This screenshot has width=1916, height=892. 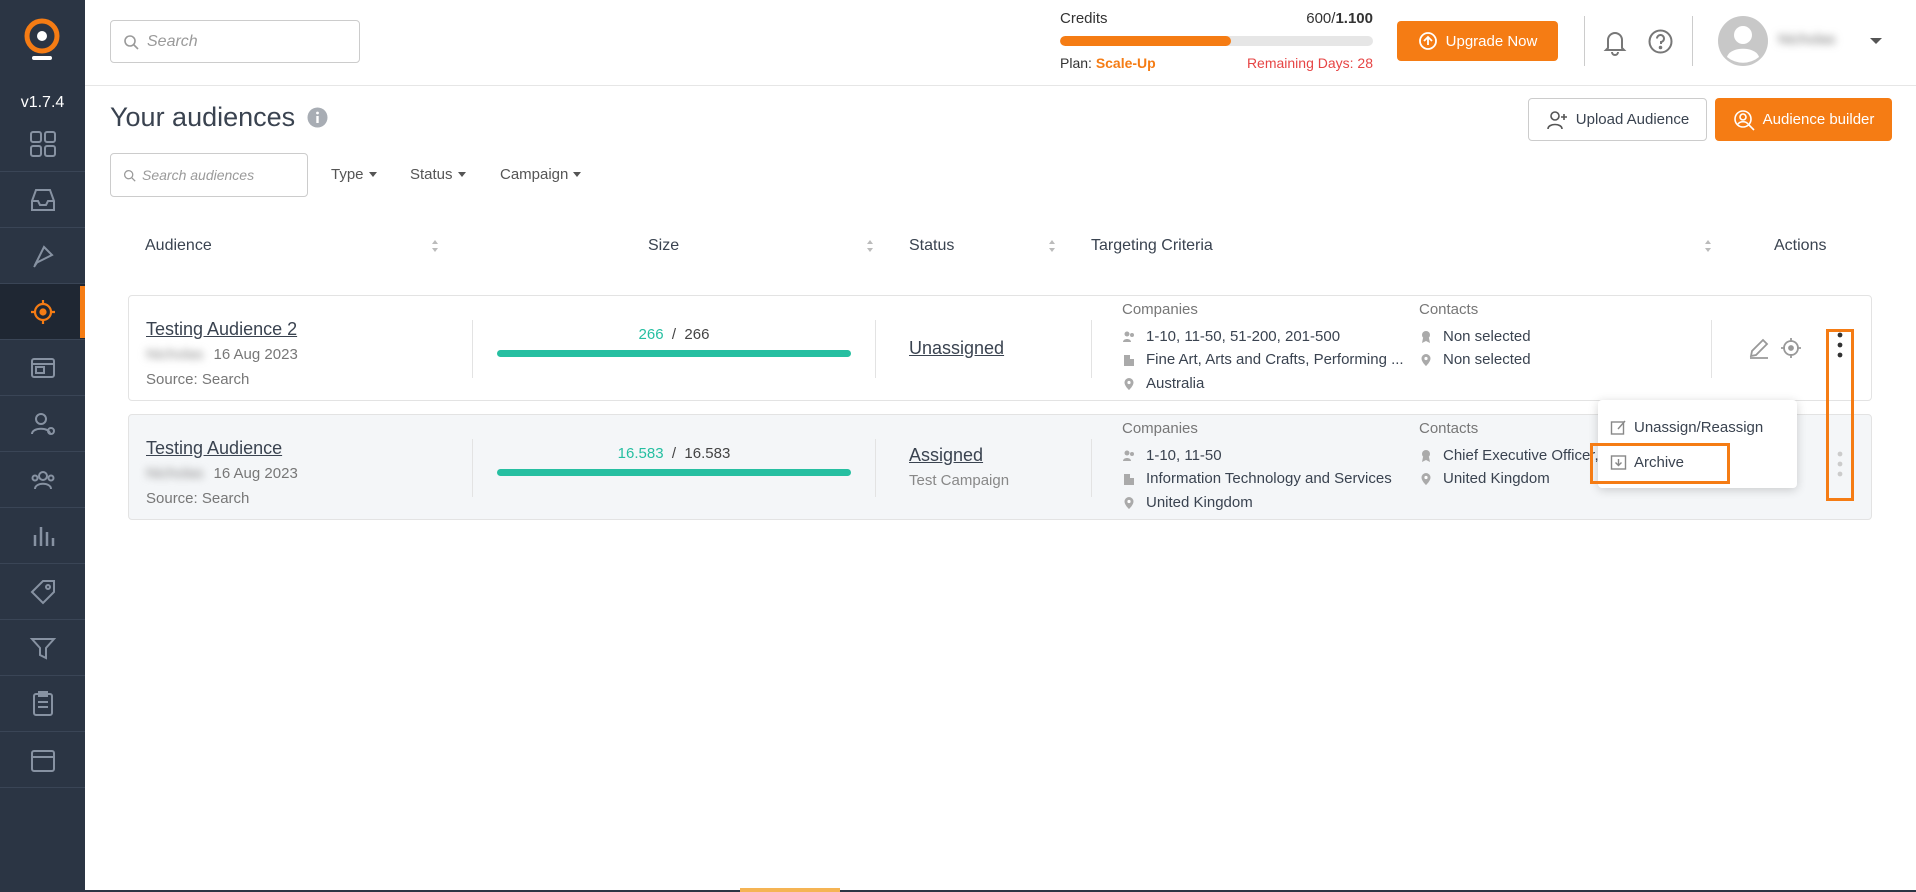 I want to click on credits-progress-bar, so click(x=1216, y=41).